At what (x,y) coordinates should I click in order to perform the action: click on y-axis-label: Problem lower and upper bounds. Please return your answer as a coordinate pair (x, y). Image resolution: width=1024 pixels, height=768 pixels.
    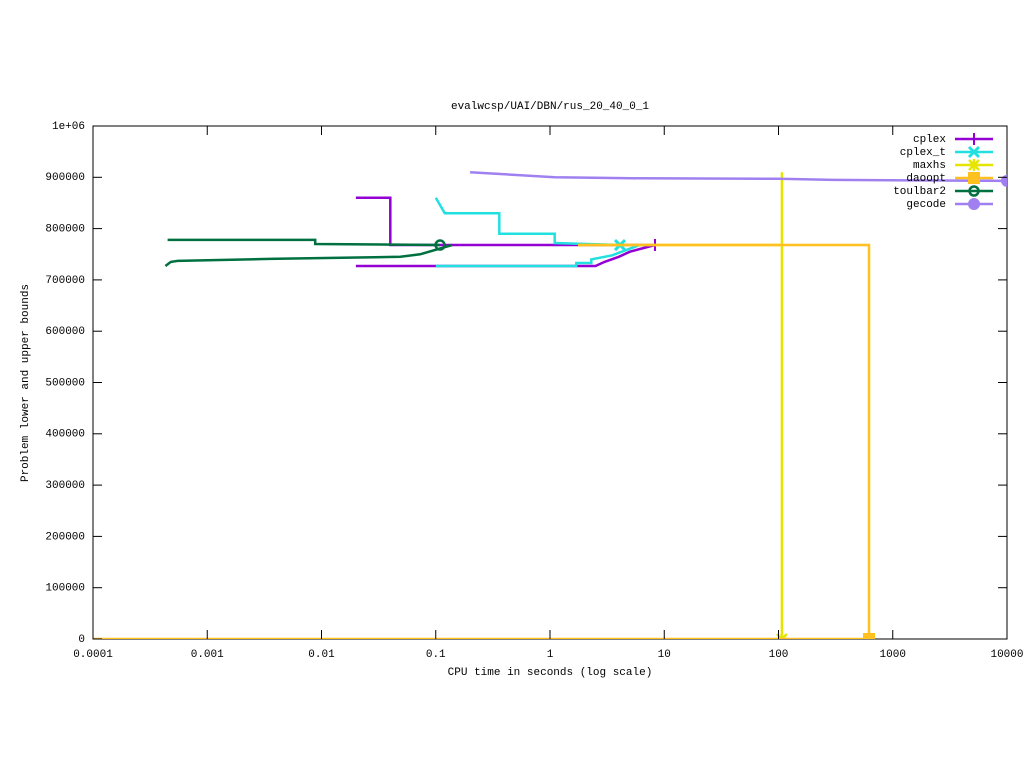
    Looking at the image, I should click on (26, 383).